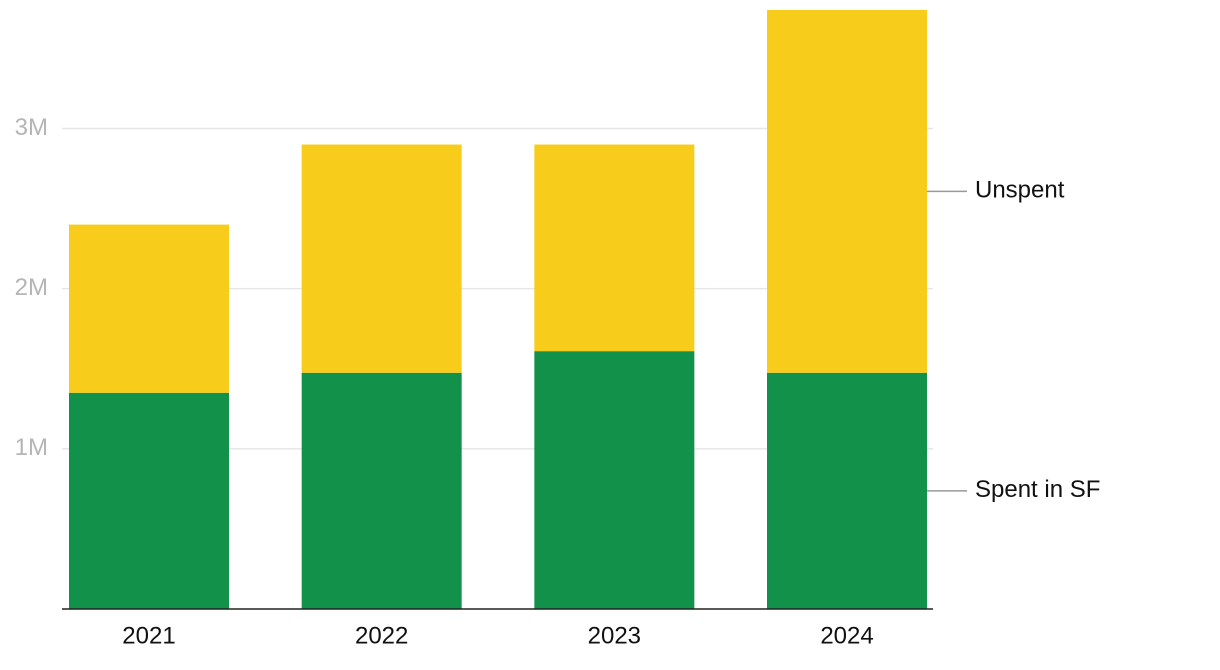 Image resolution: width=1220 pixels, height=670 pixels. I want to click on y-tick-label: 1M, so click(31, 447).